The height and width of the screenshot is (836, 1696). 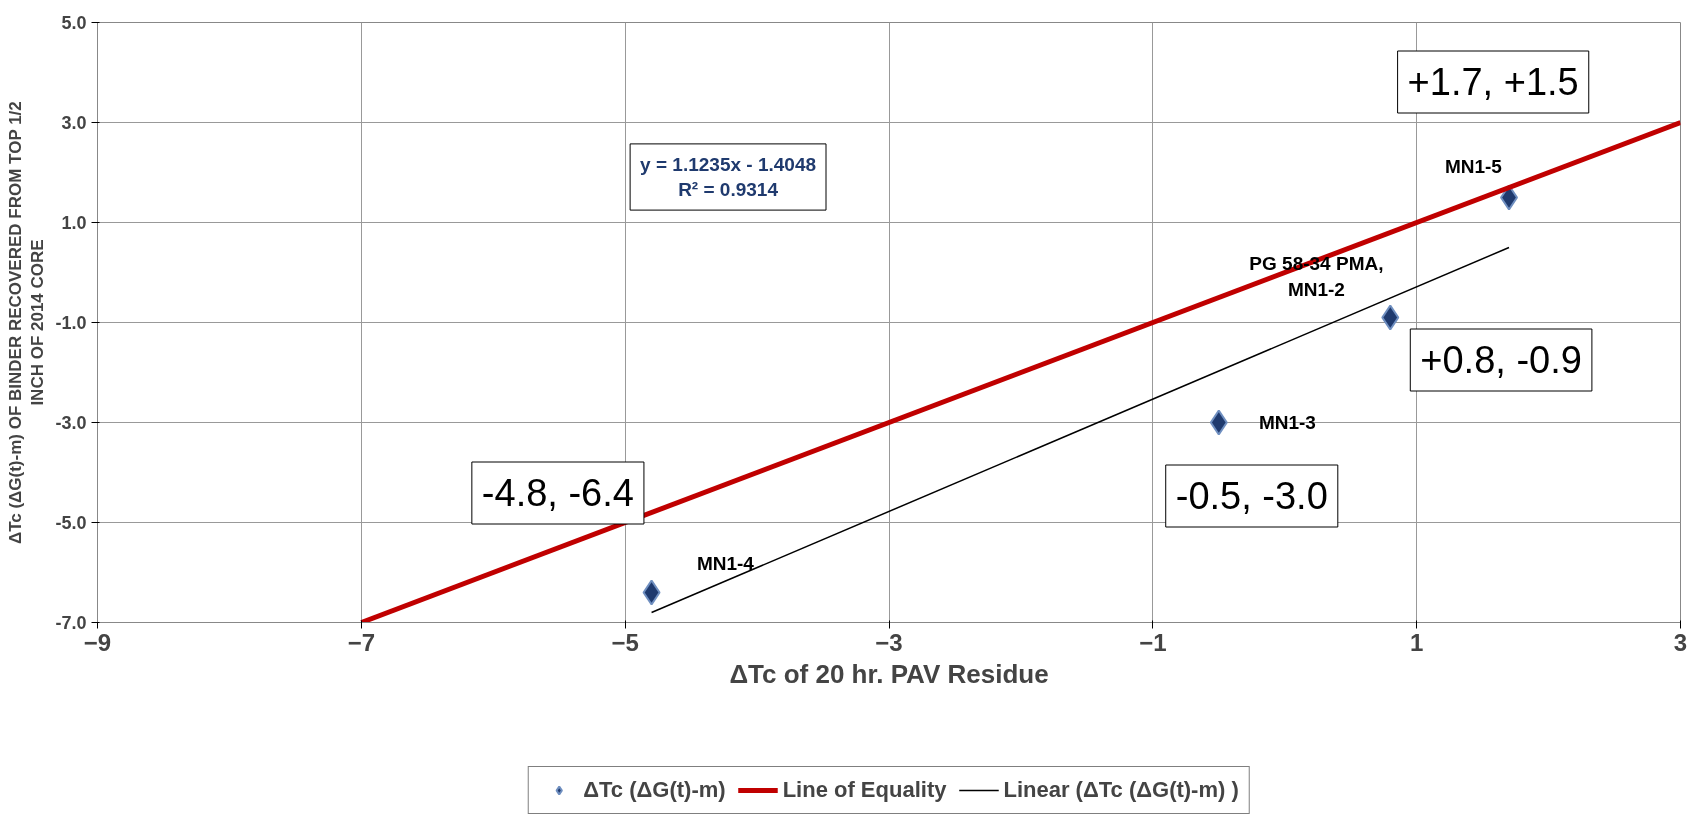 What do you see at coordinates (1121, 790) in the screenshot?
I see `legend-label: Linear (ΔTc (ΔG(t)-m) )` at bounding box center [1121, 790].